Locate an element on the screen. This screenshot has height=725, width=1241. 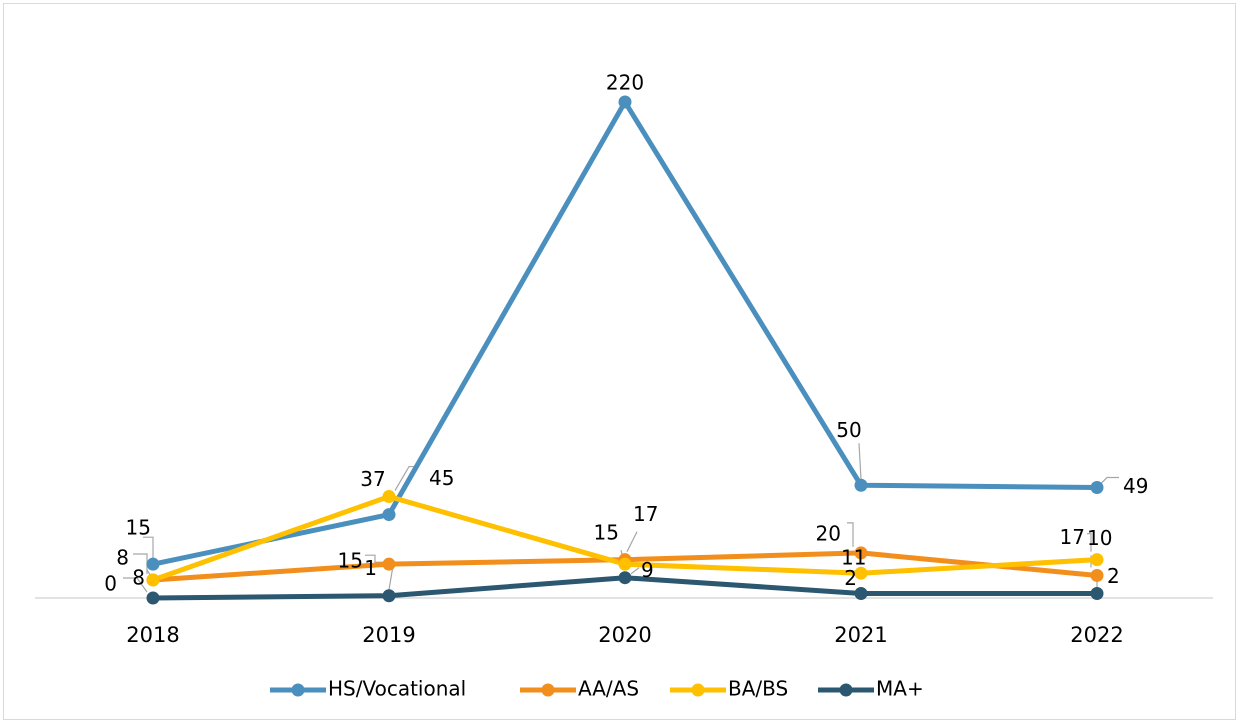
legend-item-1: AA/AS is located at coordinates (579, 689).